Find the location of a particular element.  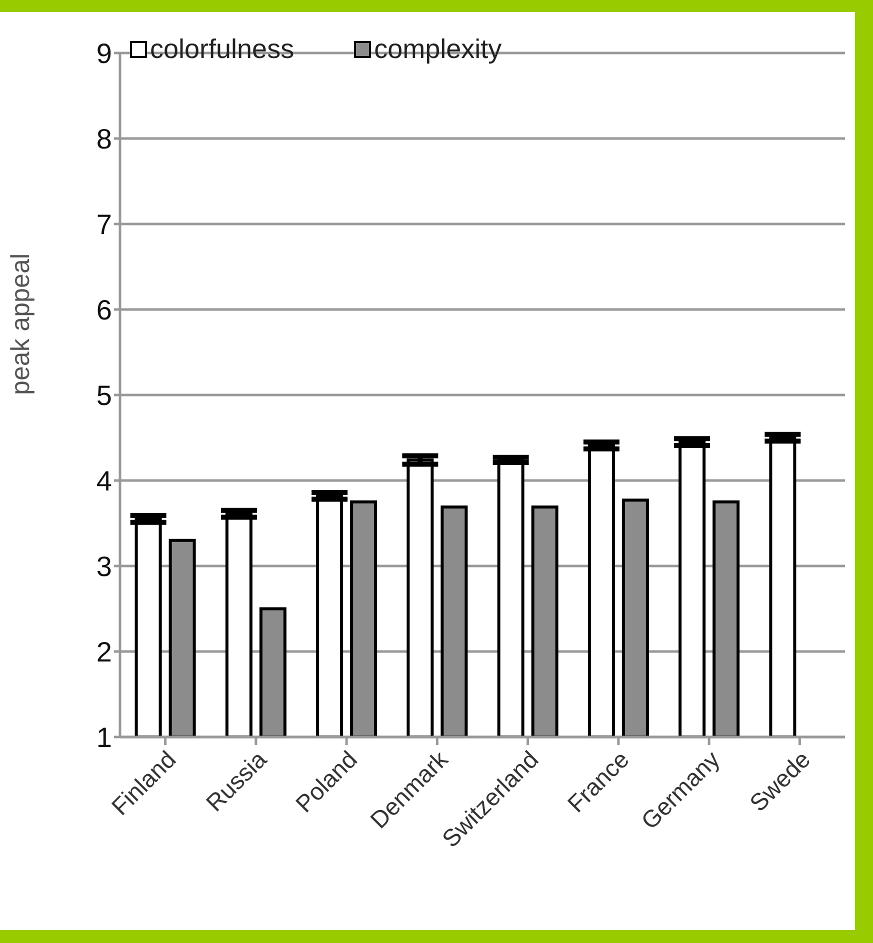

y-tick-label: 6 is located at coordinates (104, 310).